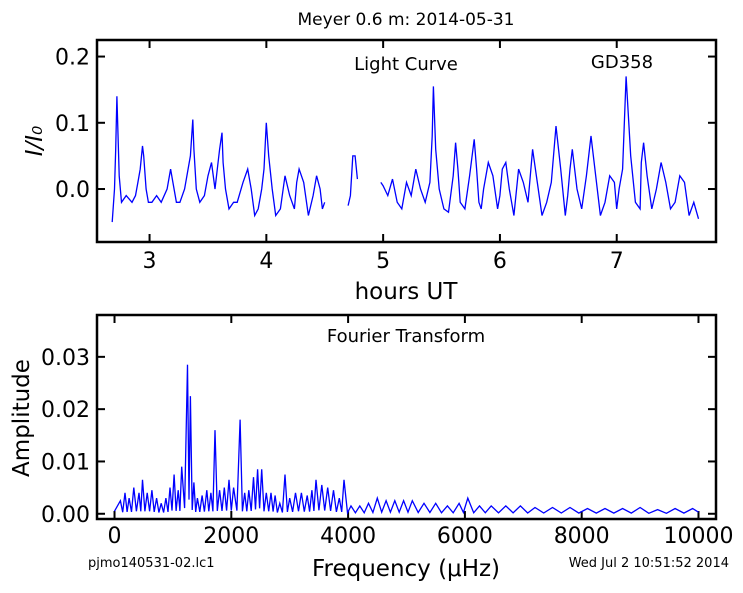  What do you see at coordinates (266, 261) in the screenshot?
I see `lc-xtick-label: 4` at bounding box center [266, 261].